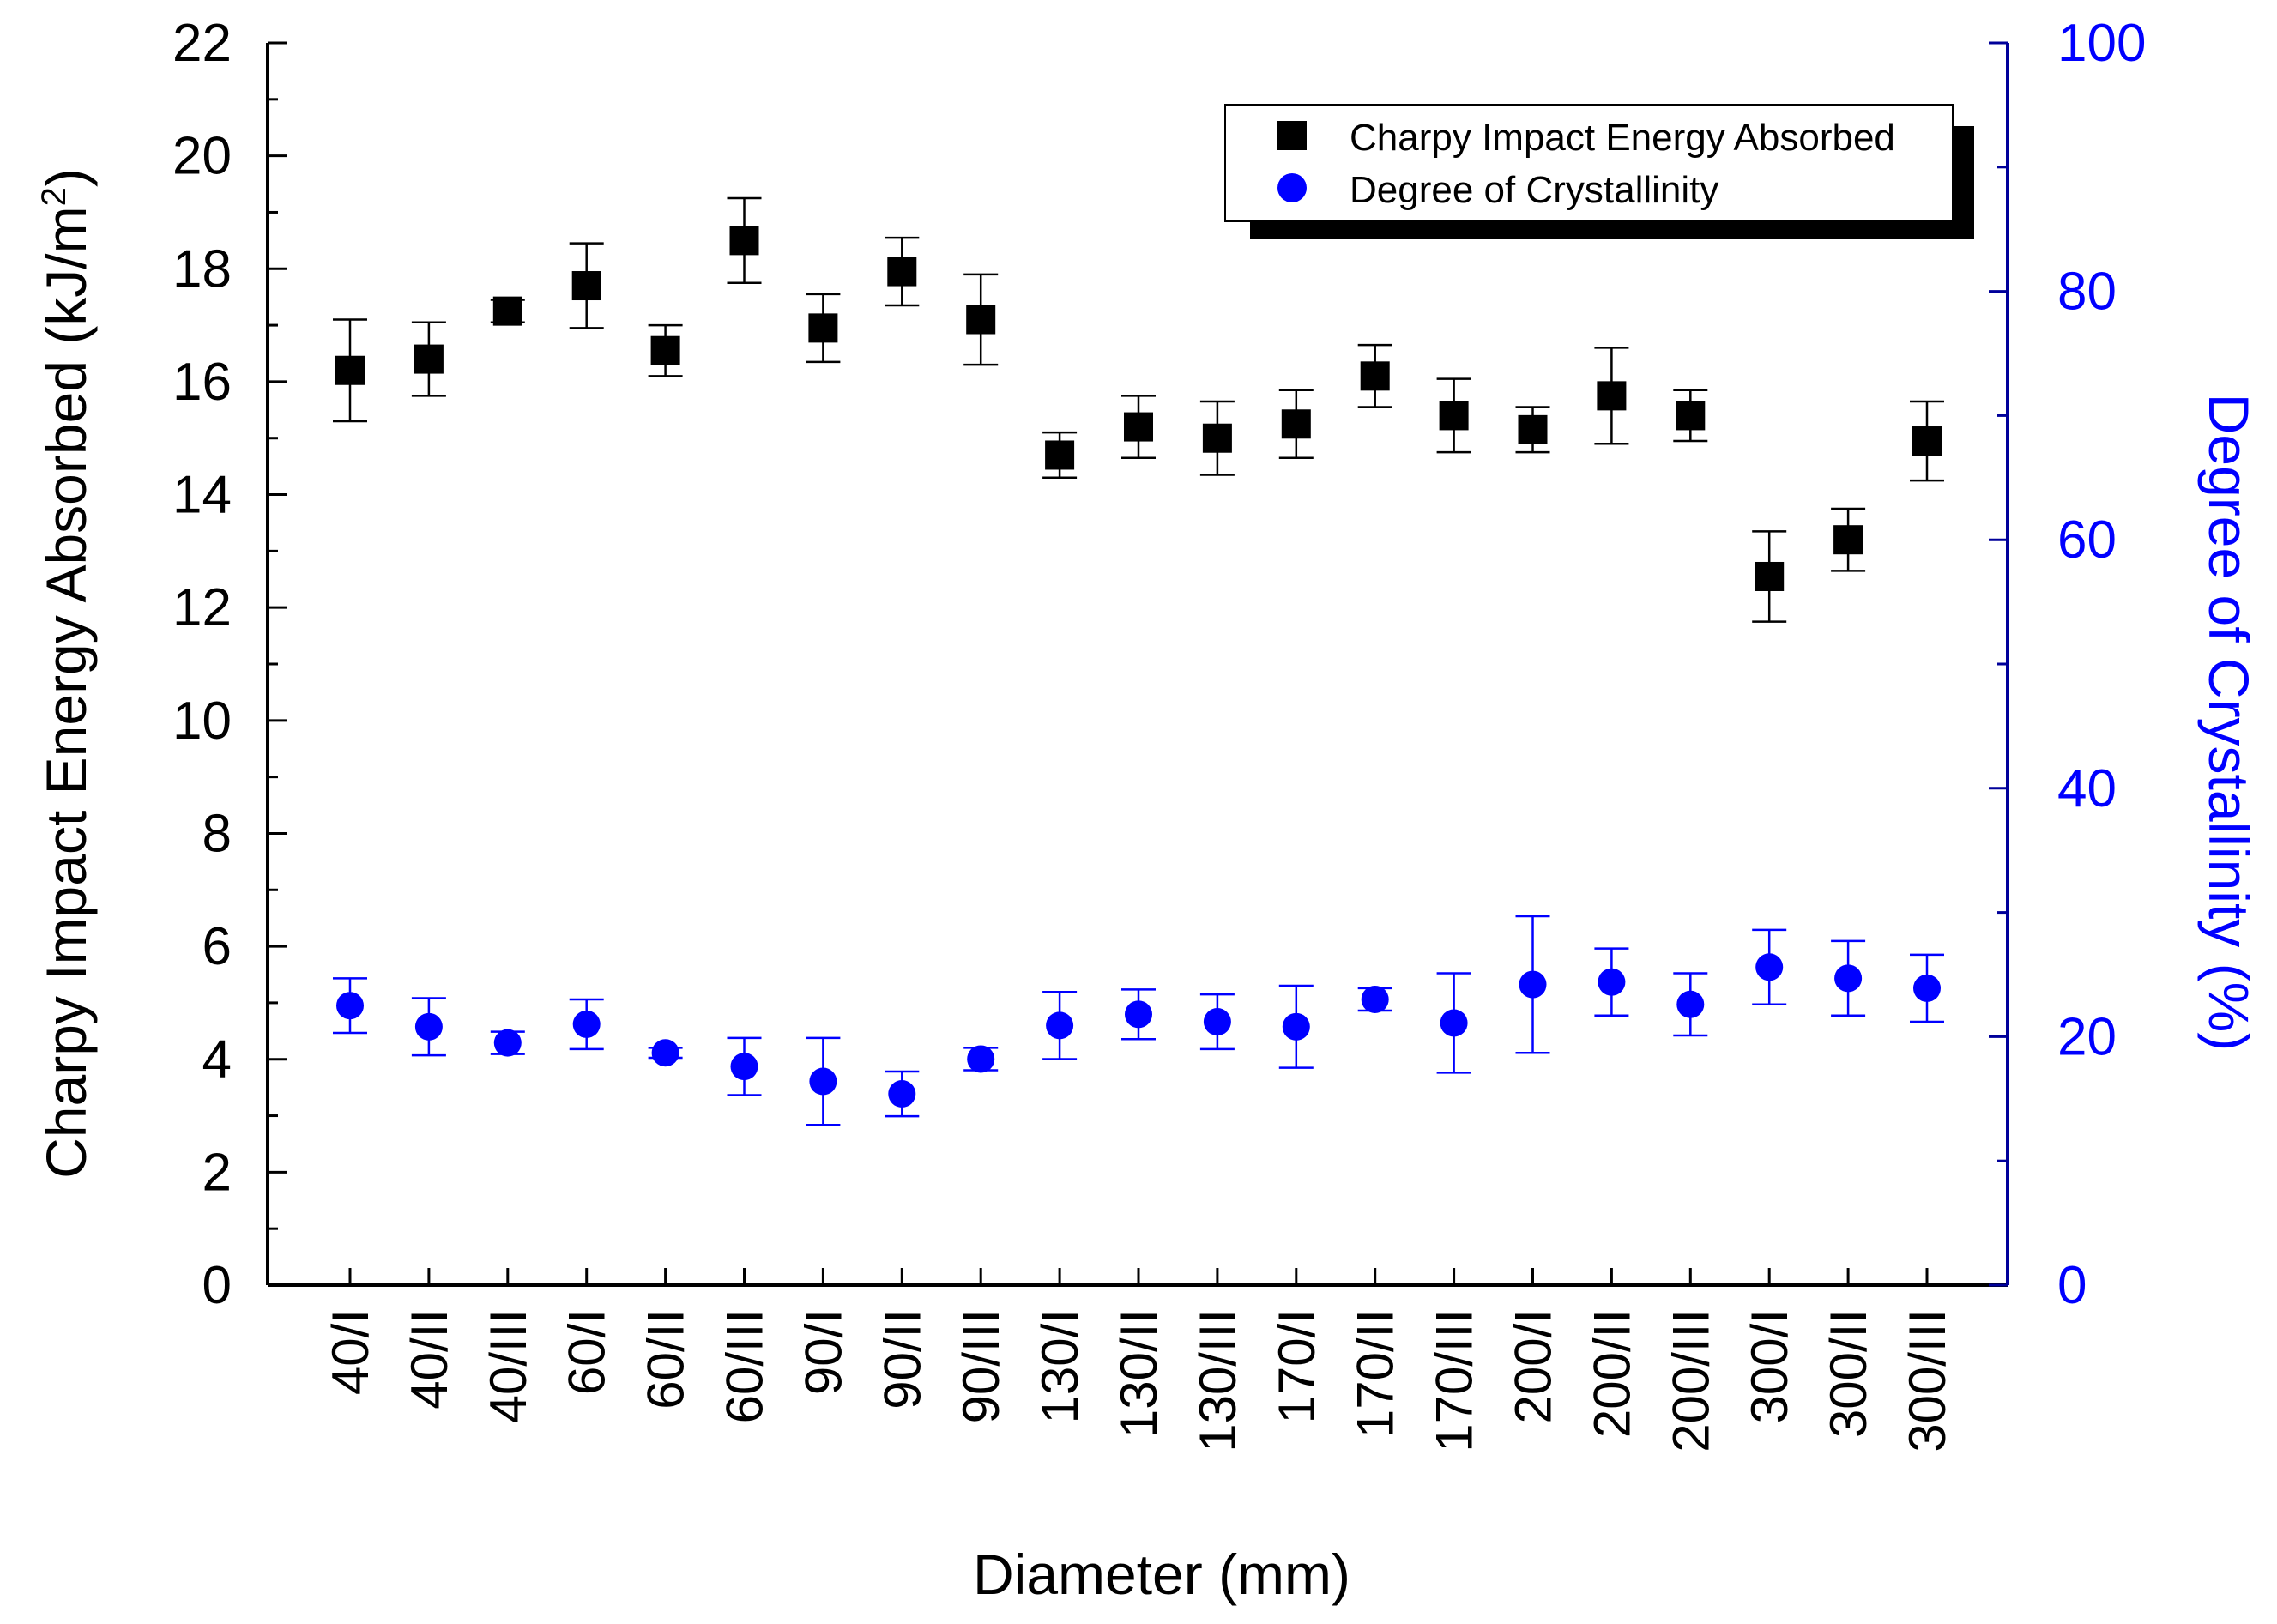  Describe the element at coordinates (1292, 135) in the screenshot. I see `legend-square-marker` at that location.